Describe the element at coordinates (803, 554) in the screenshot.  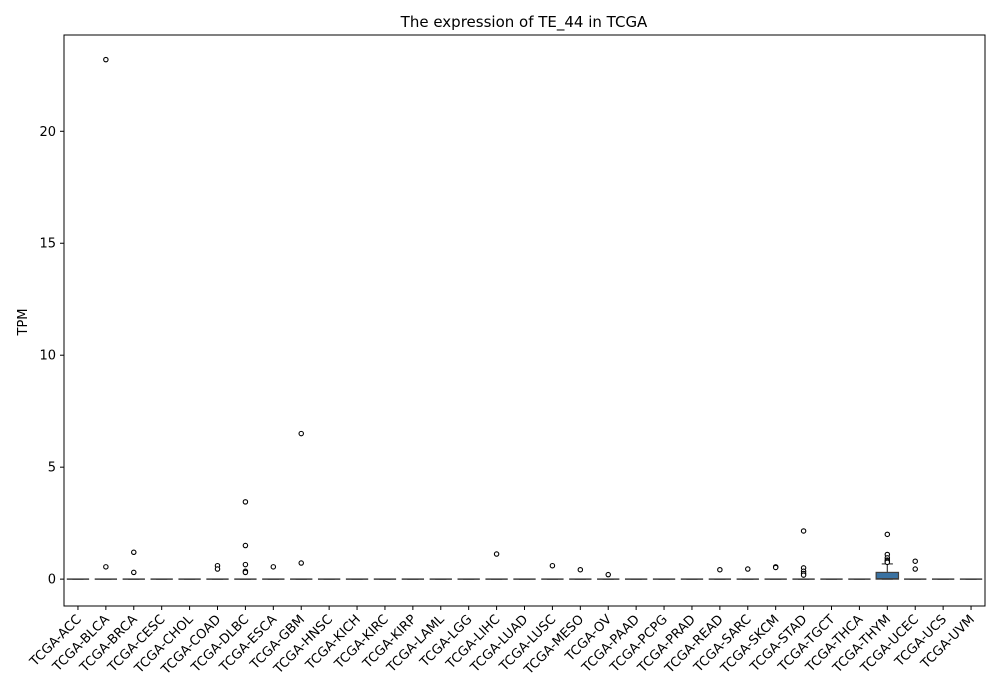
I see `box-tcga-stad` at that location.